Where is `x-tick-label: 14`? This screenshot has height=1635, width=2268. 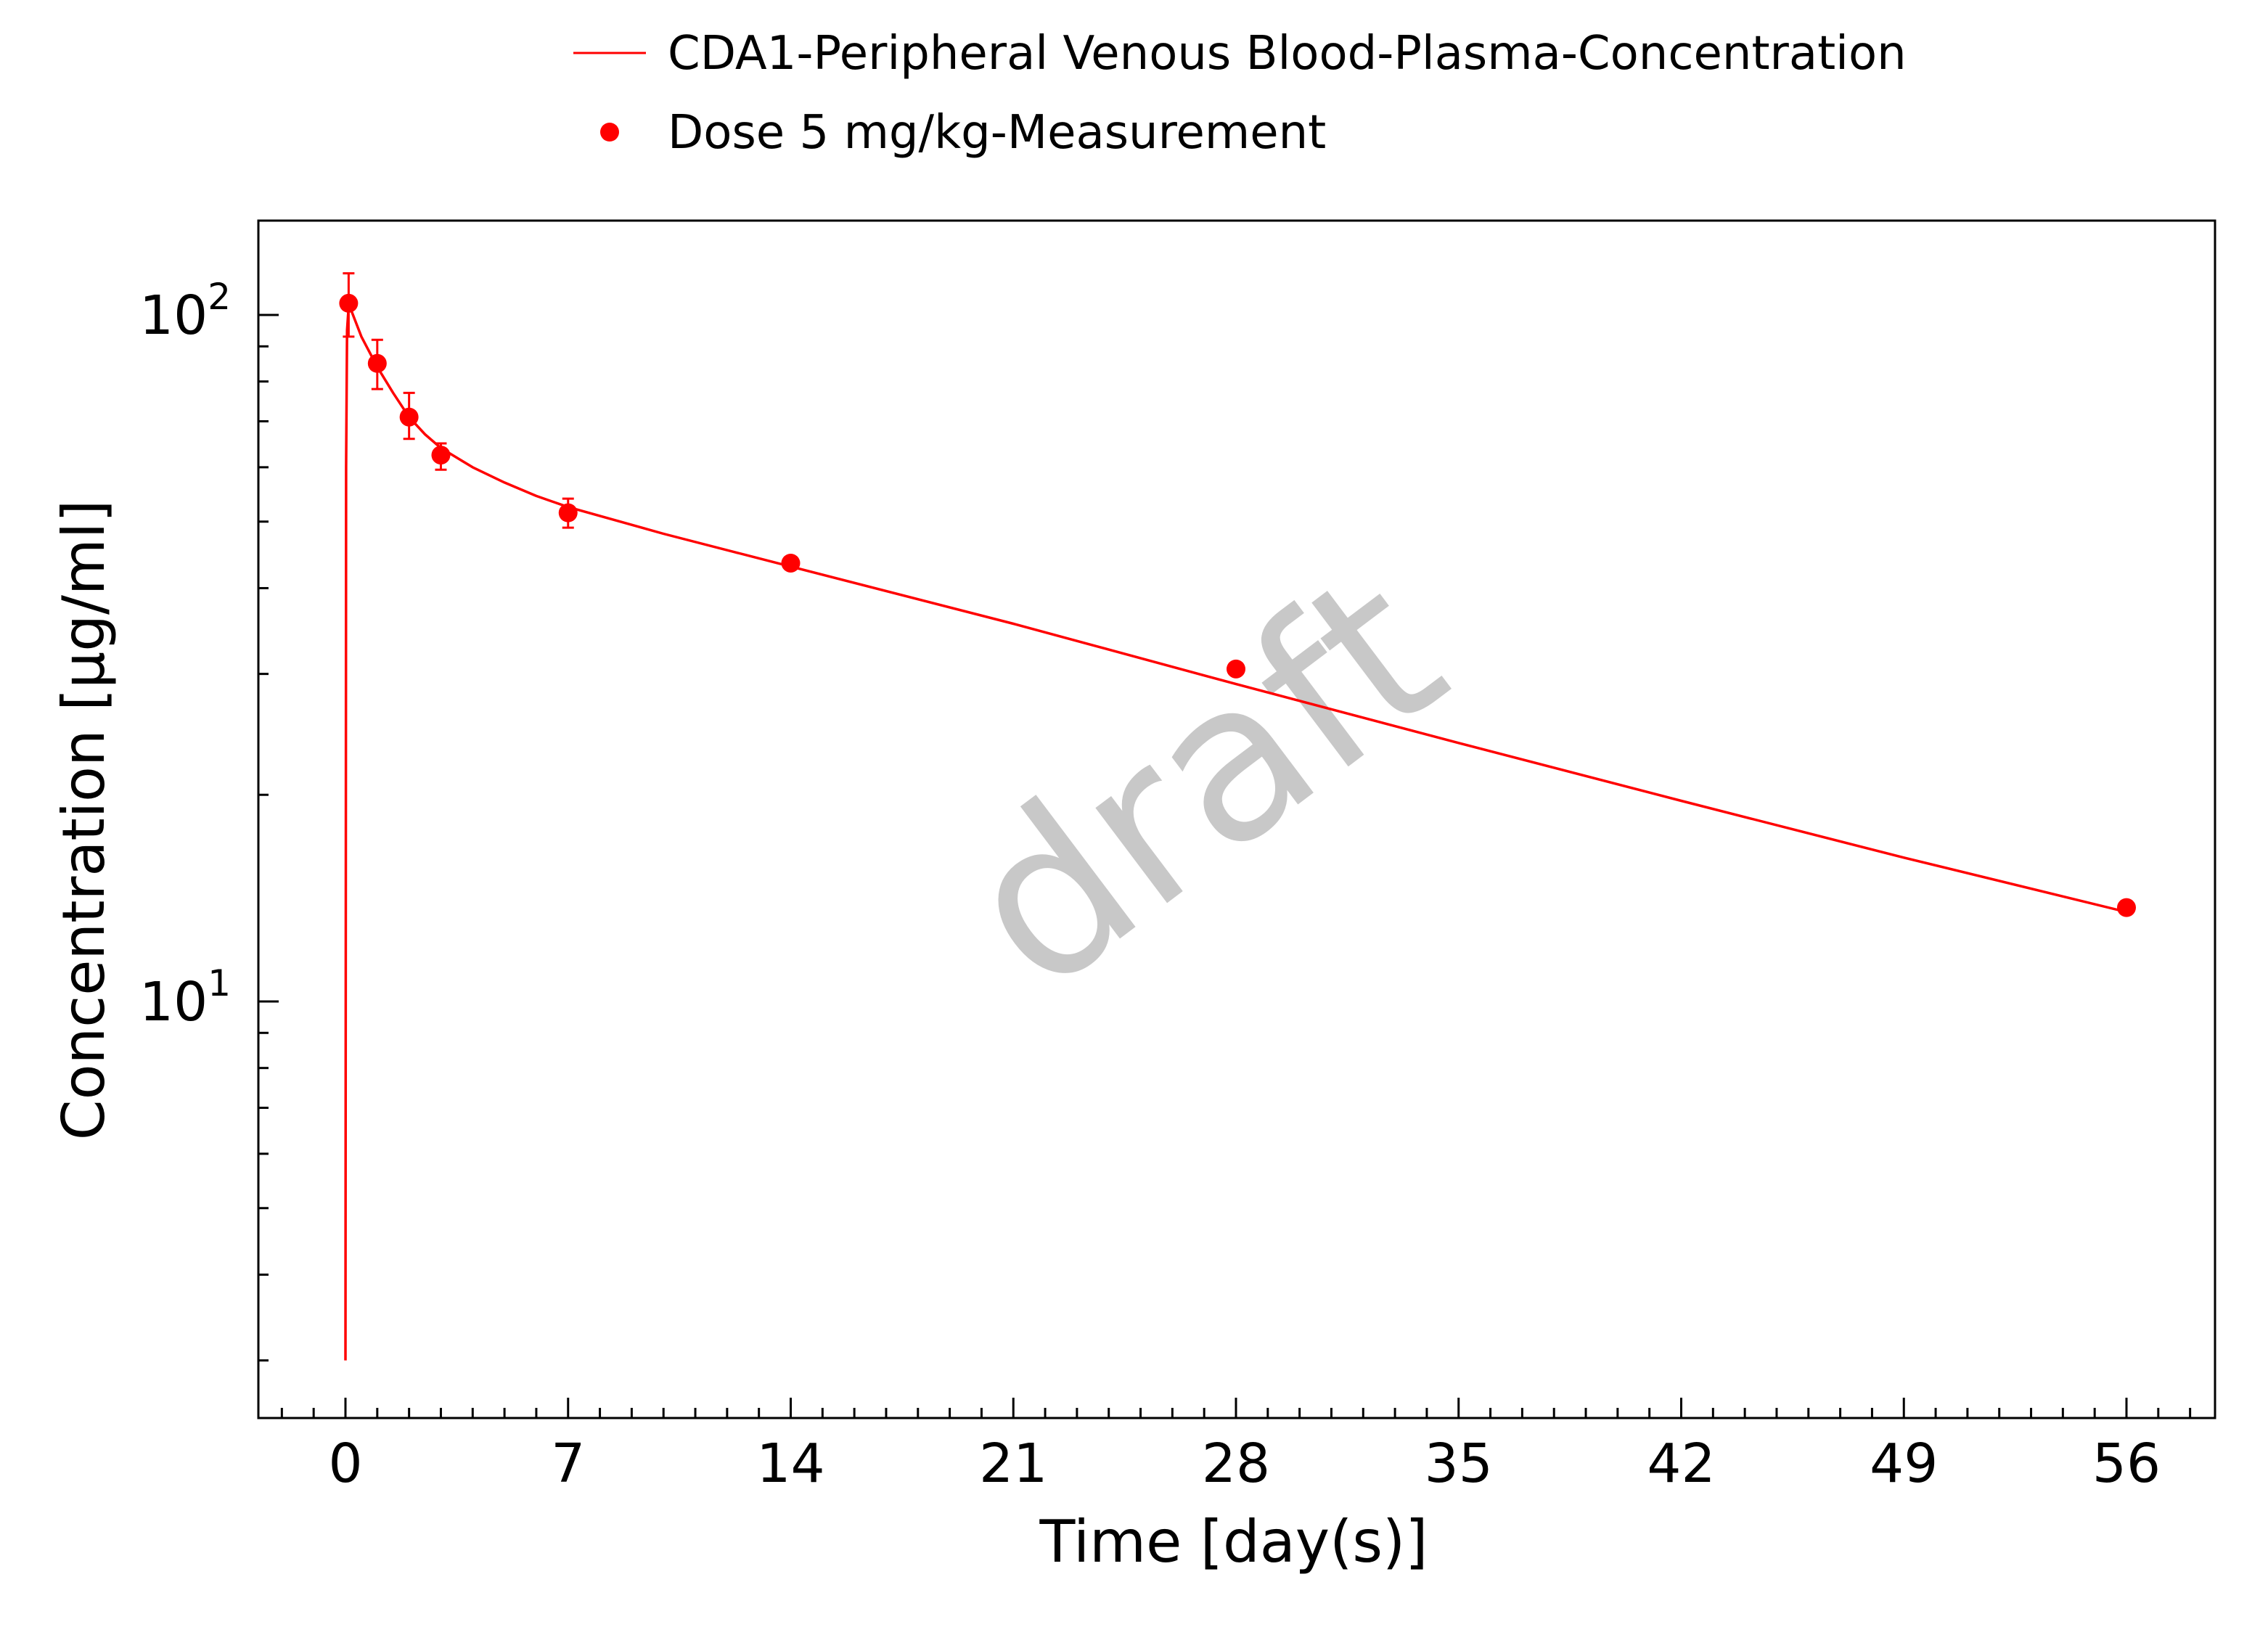 x-tick-label: 14 is located at coordinates (790, 1464).